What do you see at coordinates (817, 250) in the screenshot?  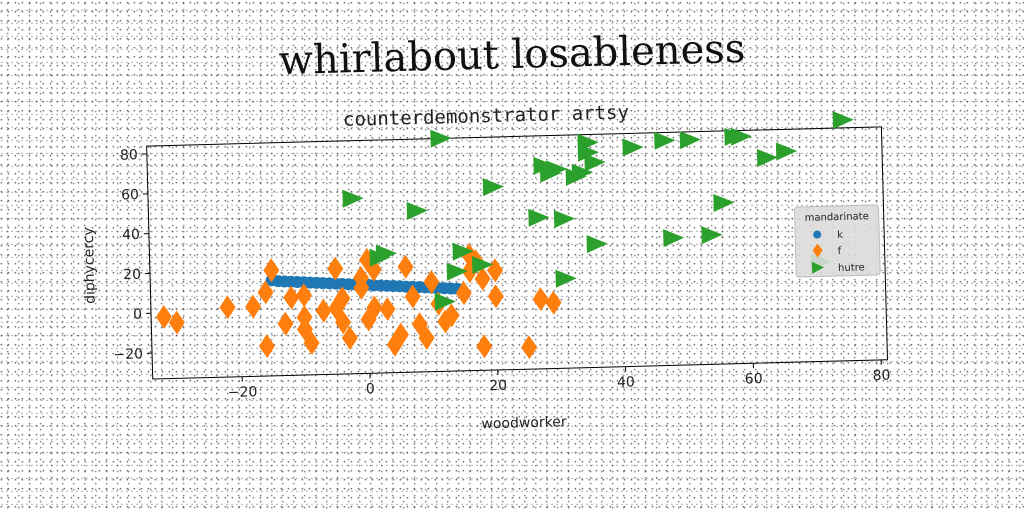 I see `legend-marker-f` at bounding box center [817, 250].